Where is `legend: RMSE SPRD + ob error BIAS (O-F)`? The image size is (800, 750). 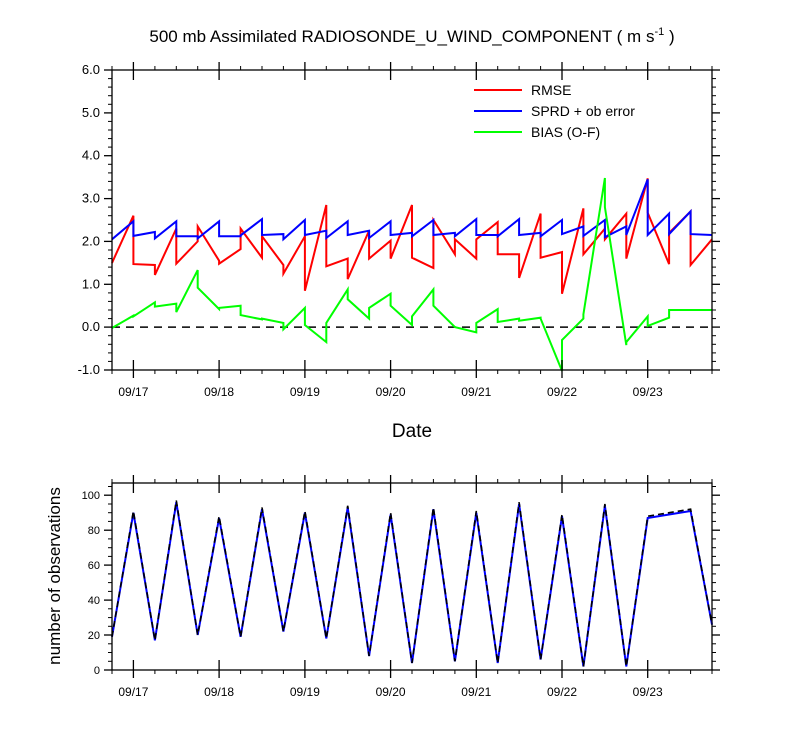 legend: RMSE SPRD + ob error BIAS (O-F) is located at coordinates (554, 111).